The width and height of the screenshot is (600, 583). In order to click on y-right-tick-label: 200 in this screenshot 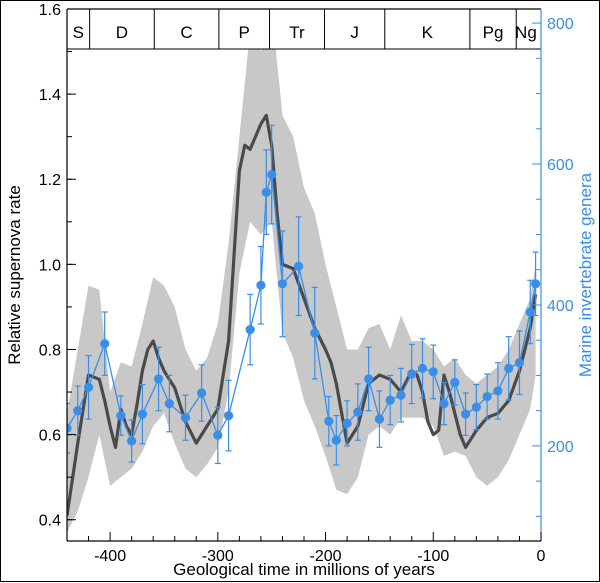, I will do `click(560, 447)`.